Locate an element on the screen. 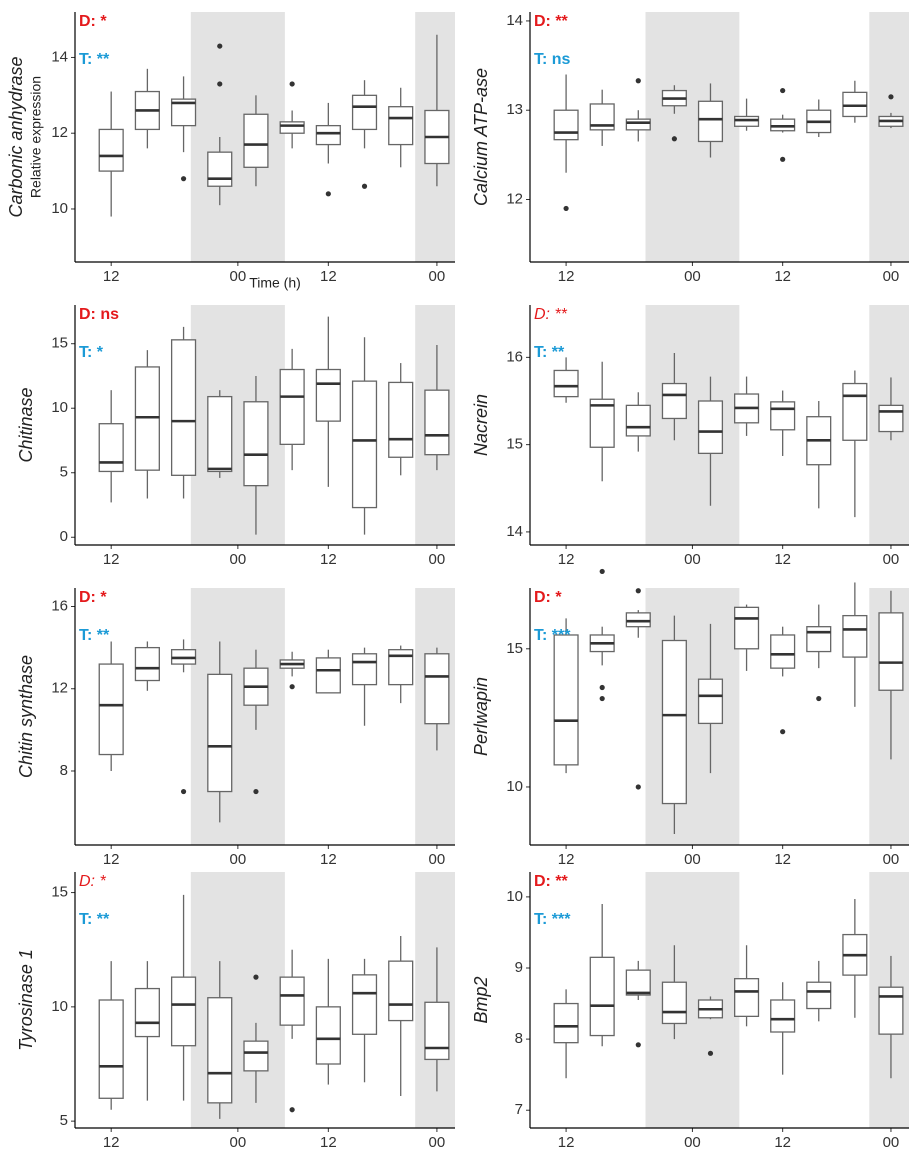  panel: 8 12 16 12 00 12 00 Chitin synthase D: * T: ** is located at coordinates (235, 728).